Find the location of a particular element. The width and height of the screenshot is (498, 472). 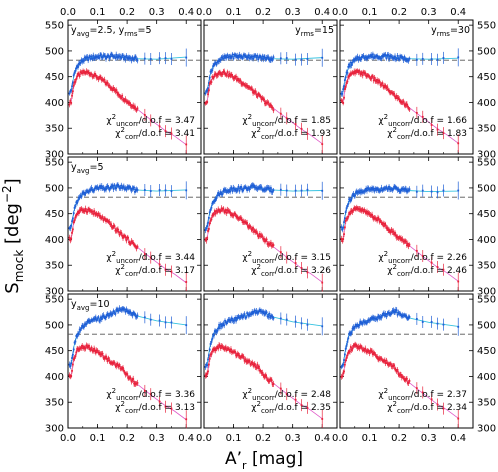

chi2-uncorr-label: χ2uncorr/d.o.f = 2.37 is located at coordinates (422, 394).